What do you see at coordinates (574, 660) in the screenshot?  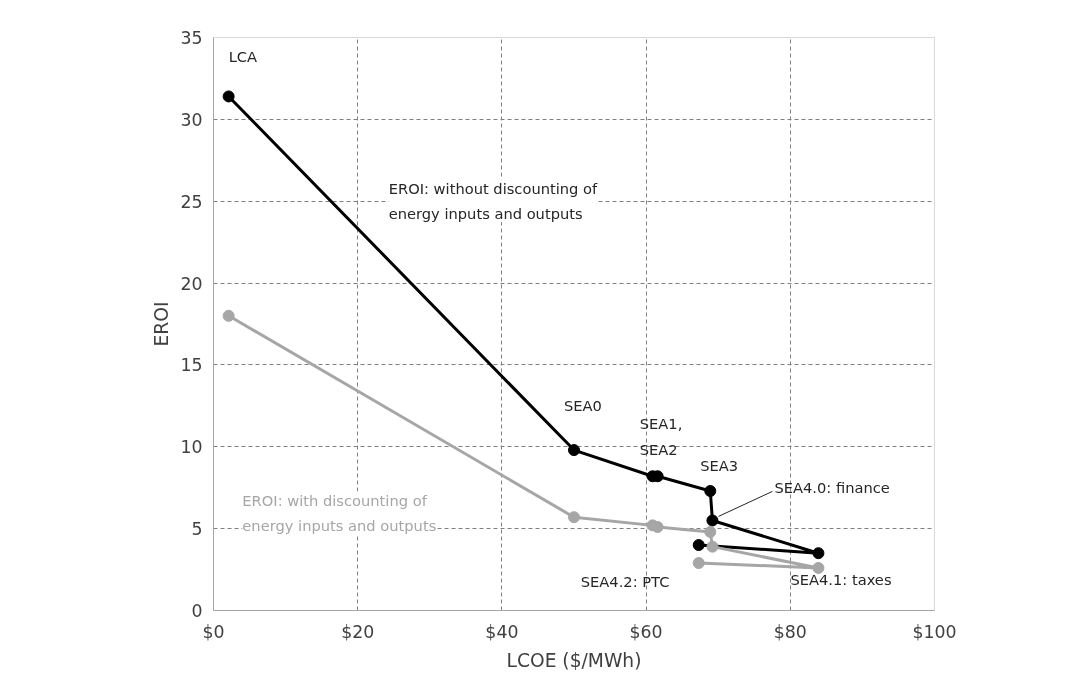 I see `x-axis-title: LCOE ($/MWh)` at bounding box center [574, 660].